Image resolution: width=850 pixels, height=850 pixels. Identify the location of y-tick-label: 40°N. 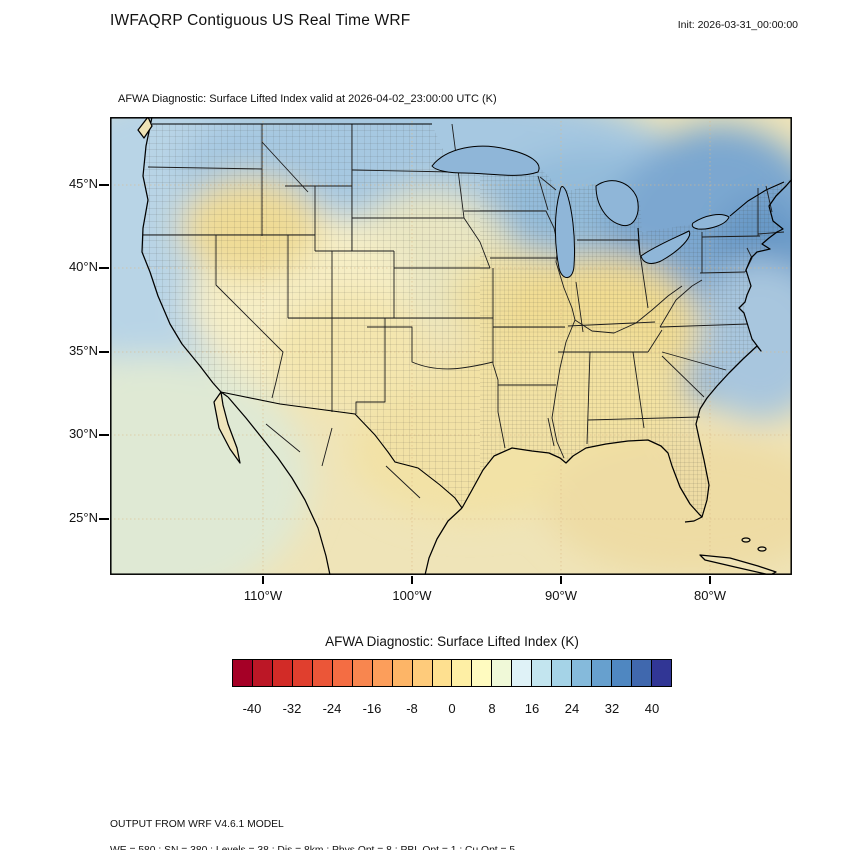
(83, 266).